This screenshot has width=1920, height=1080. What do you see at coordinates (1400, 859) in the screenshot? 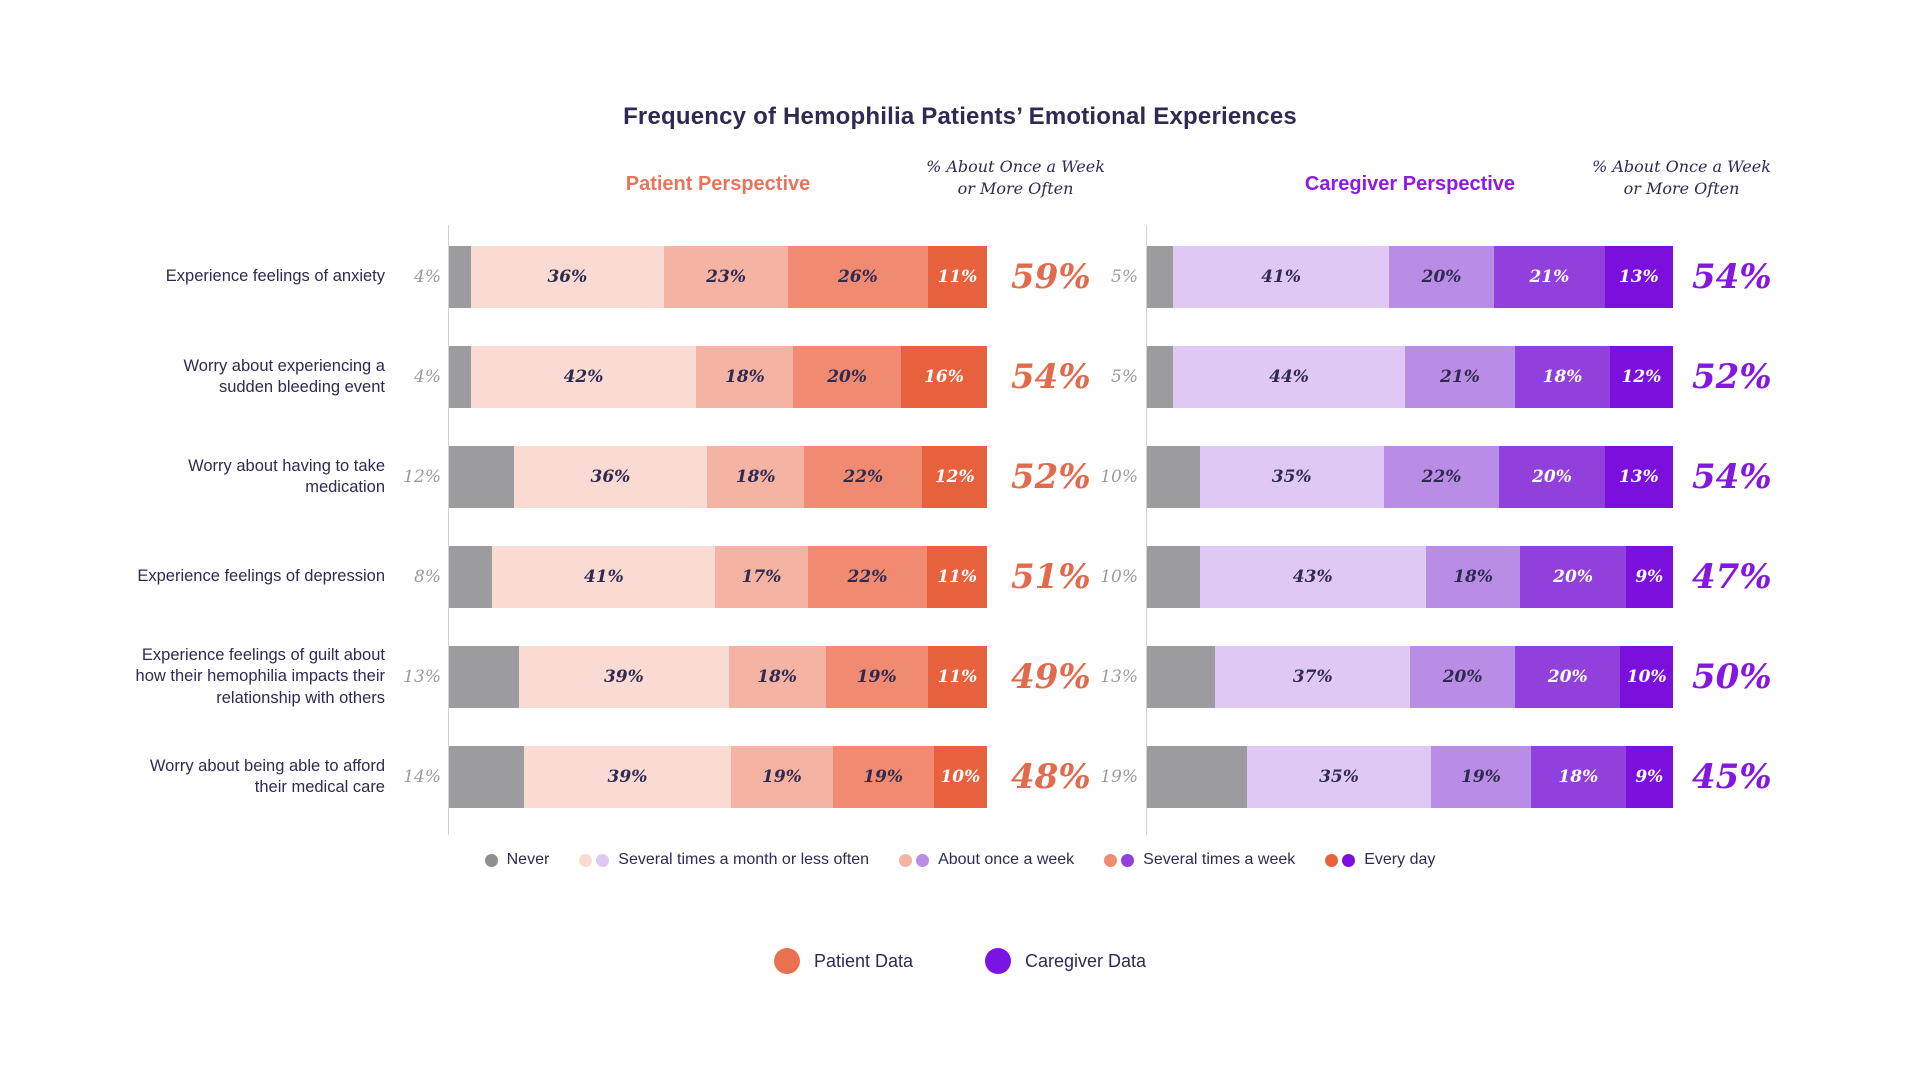
I see `legend-label: Every day` at bounding box center [1400, 859].